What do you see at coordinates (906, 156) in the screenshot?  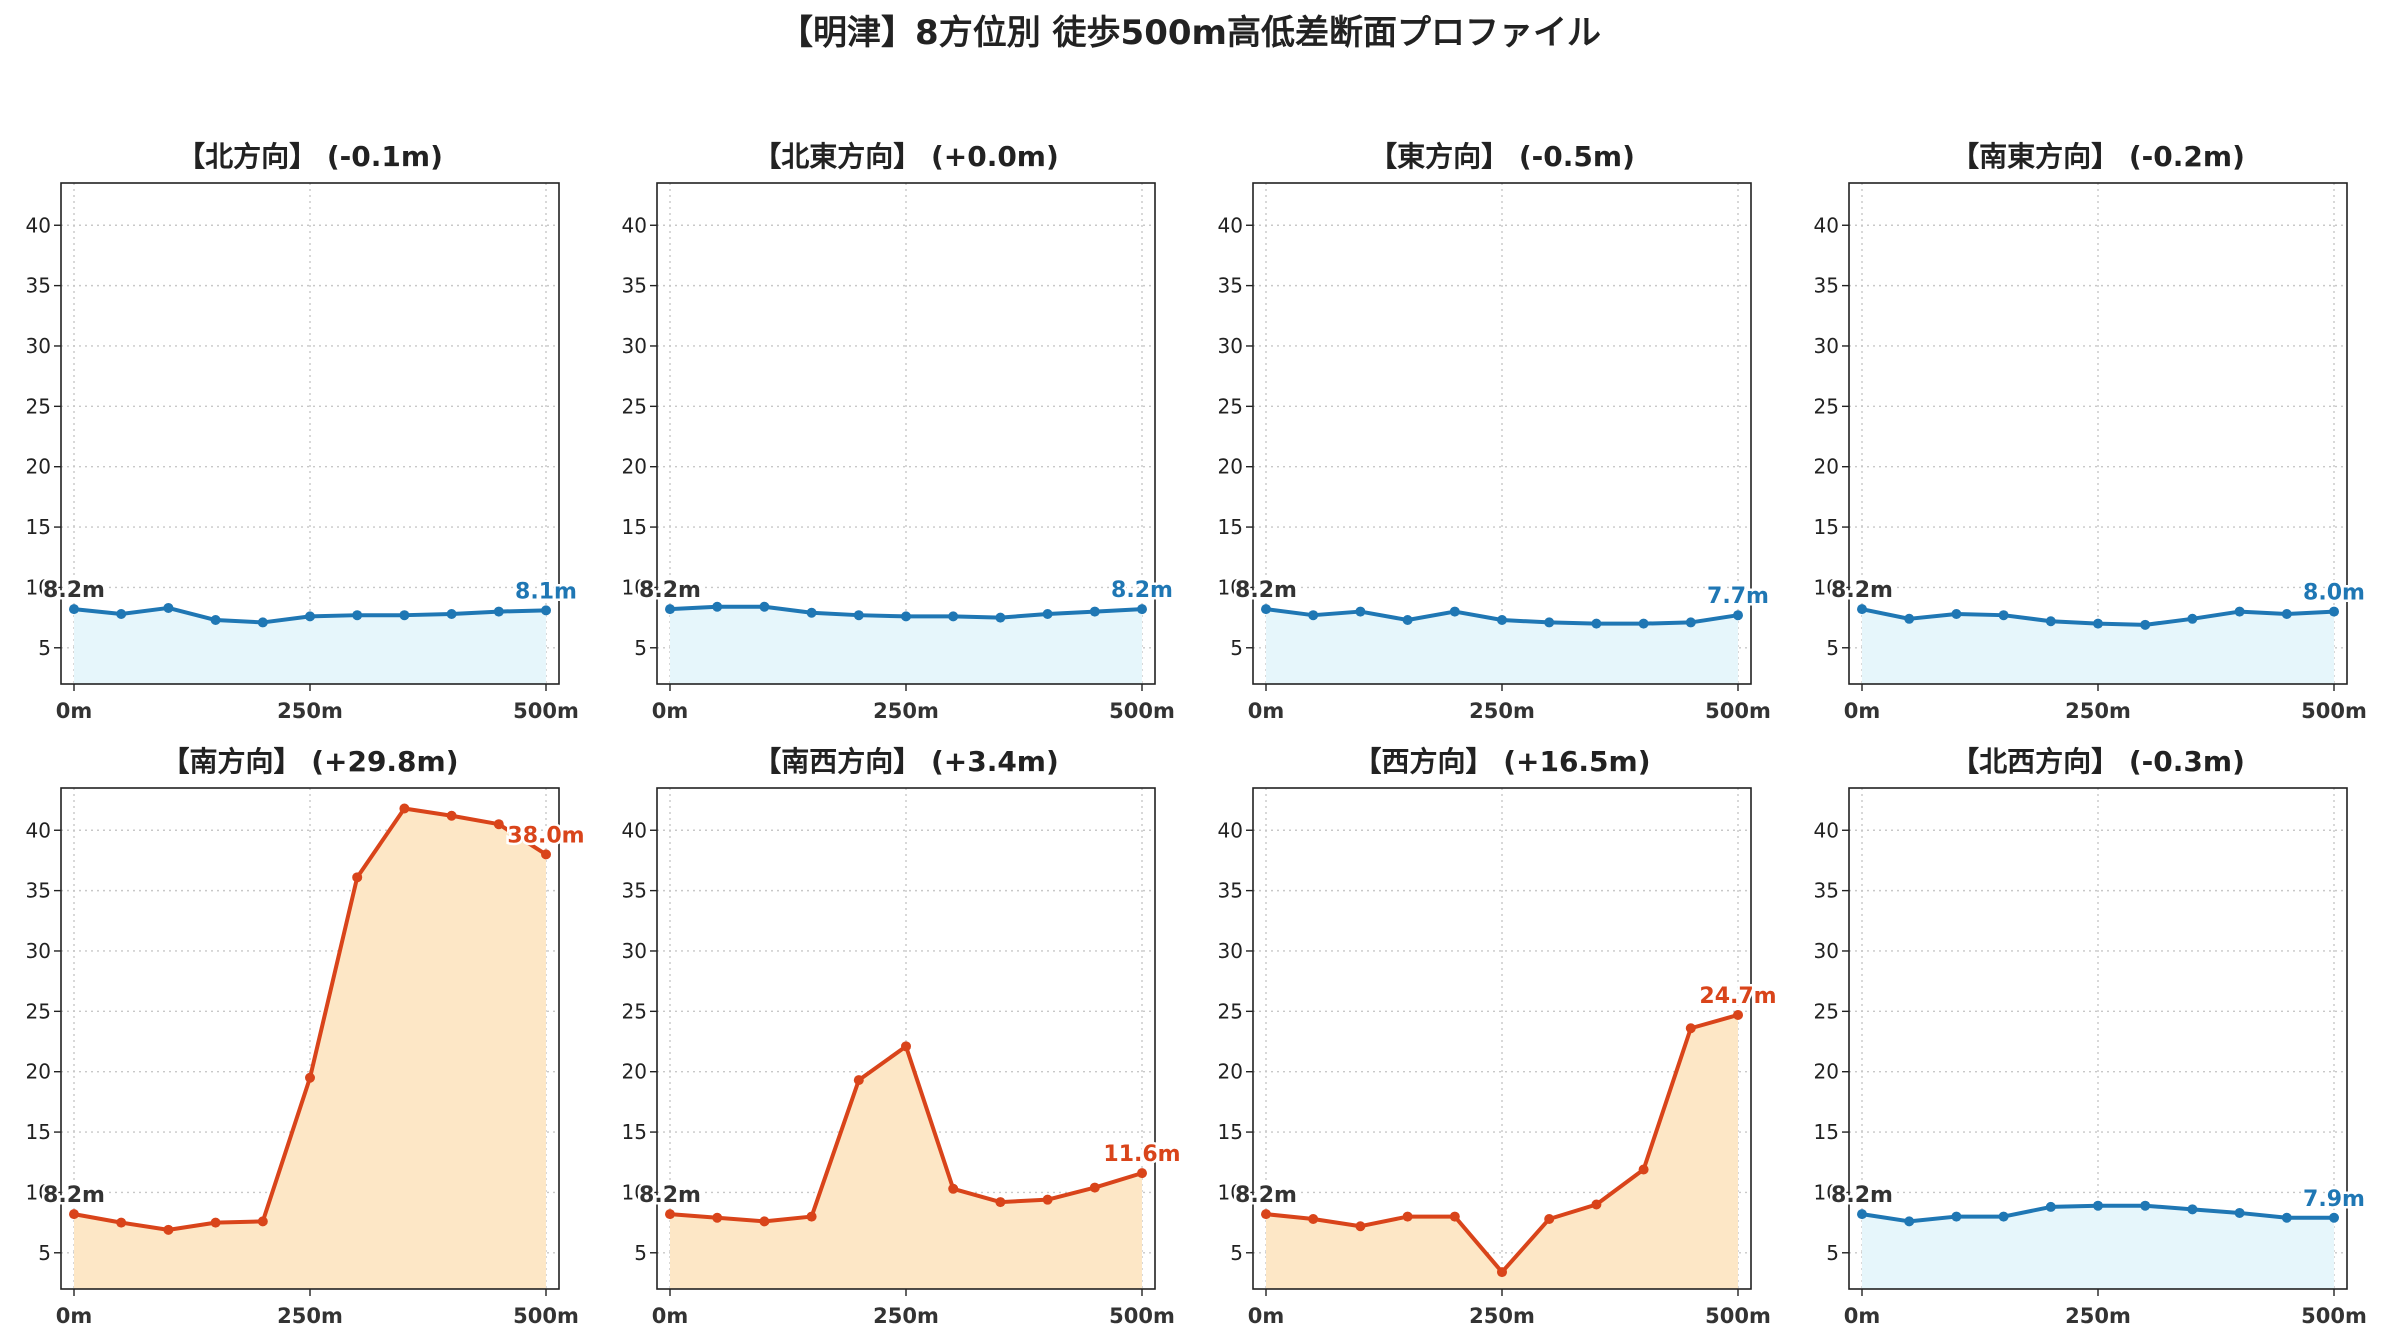 I see `subplot-title: 【北東方向】 (+0.0m)` at bounding box center [906, 156].